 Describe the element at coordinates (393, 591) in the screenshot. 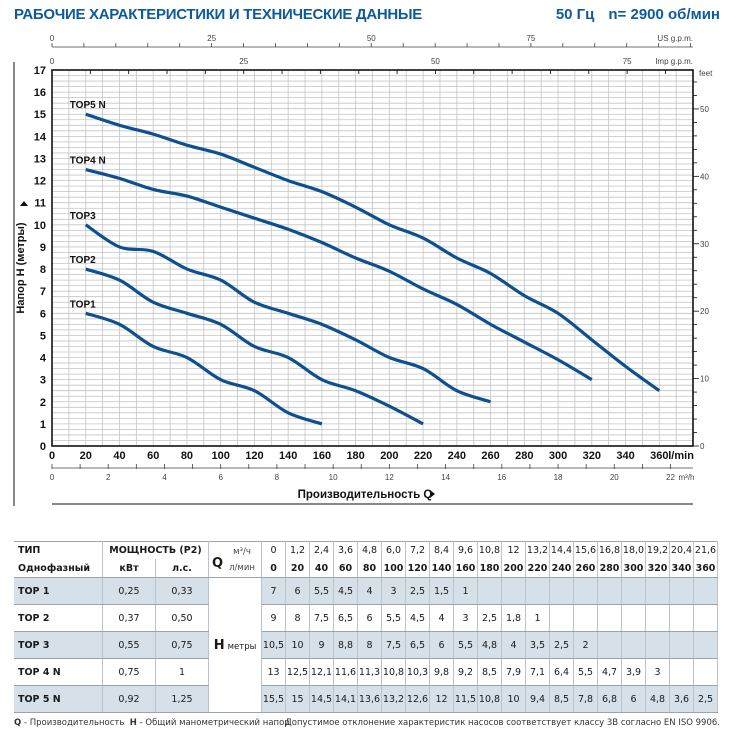

I see `head-cell: 3` at that location.